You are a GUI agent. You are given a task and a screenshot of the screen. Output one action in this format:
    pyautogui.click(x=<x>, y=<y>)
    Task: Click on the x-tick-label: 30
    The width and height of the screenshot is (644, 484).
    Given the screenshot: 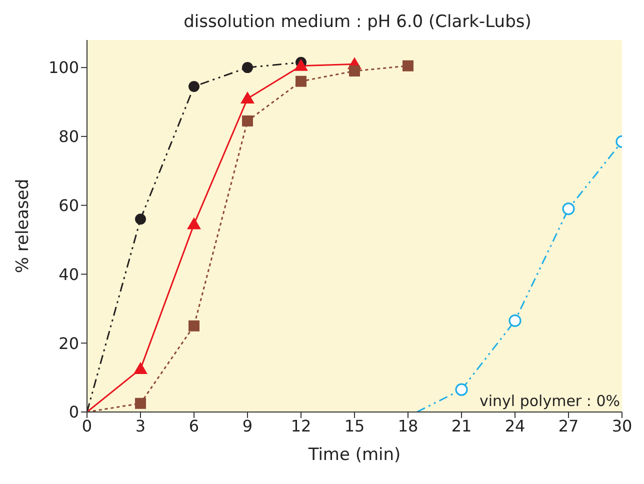 What is the action you would take?
    pyautogui.click(x=622, y=426)
    